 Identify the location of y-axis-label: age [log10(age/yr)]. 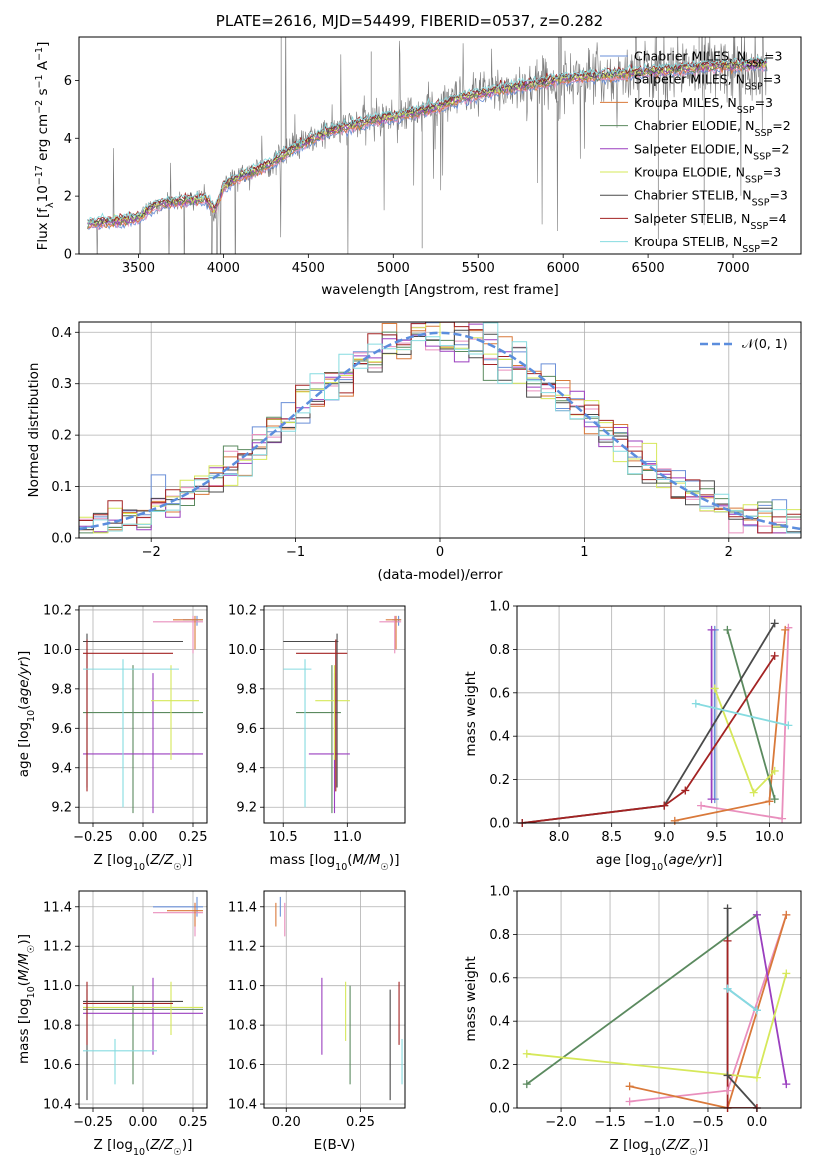
(26, 714).